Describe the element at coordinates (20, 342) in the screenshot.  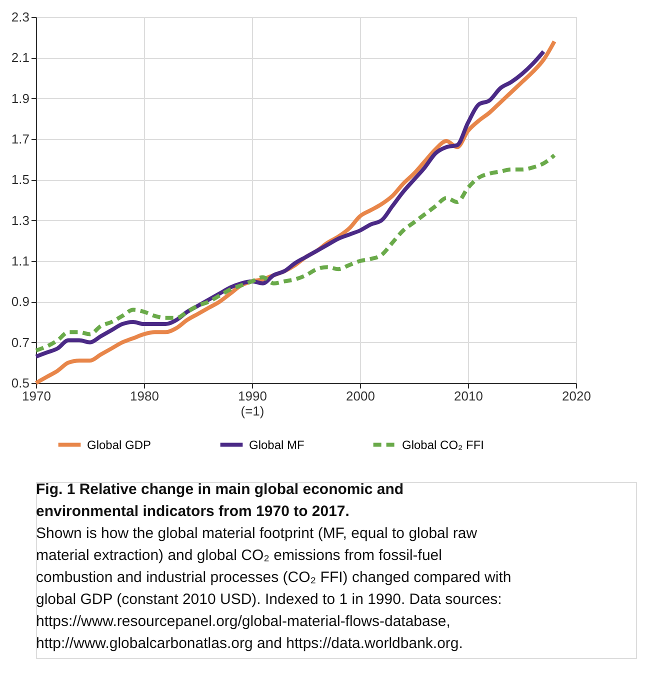
I see `y-tick-label: 0.7` at that location.